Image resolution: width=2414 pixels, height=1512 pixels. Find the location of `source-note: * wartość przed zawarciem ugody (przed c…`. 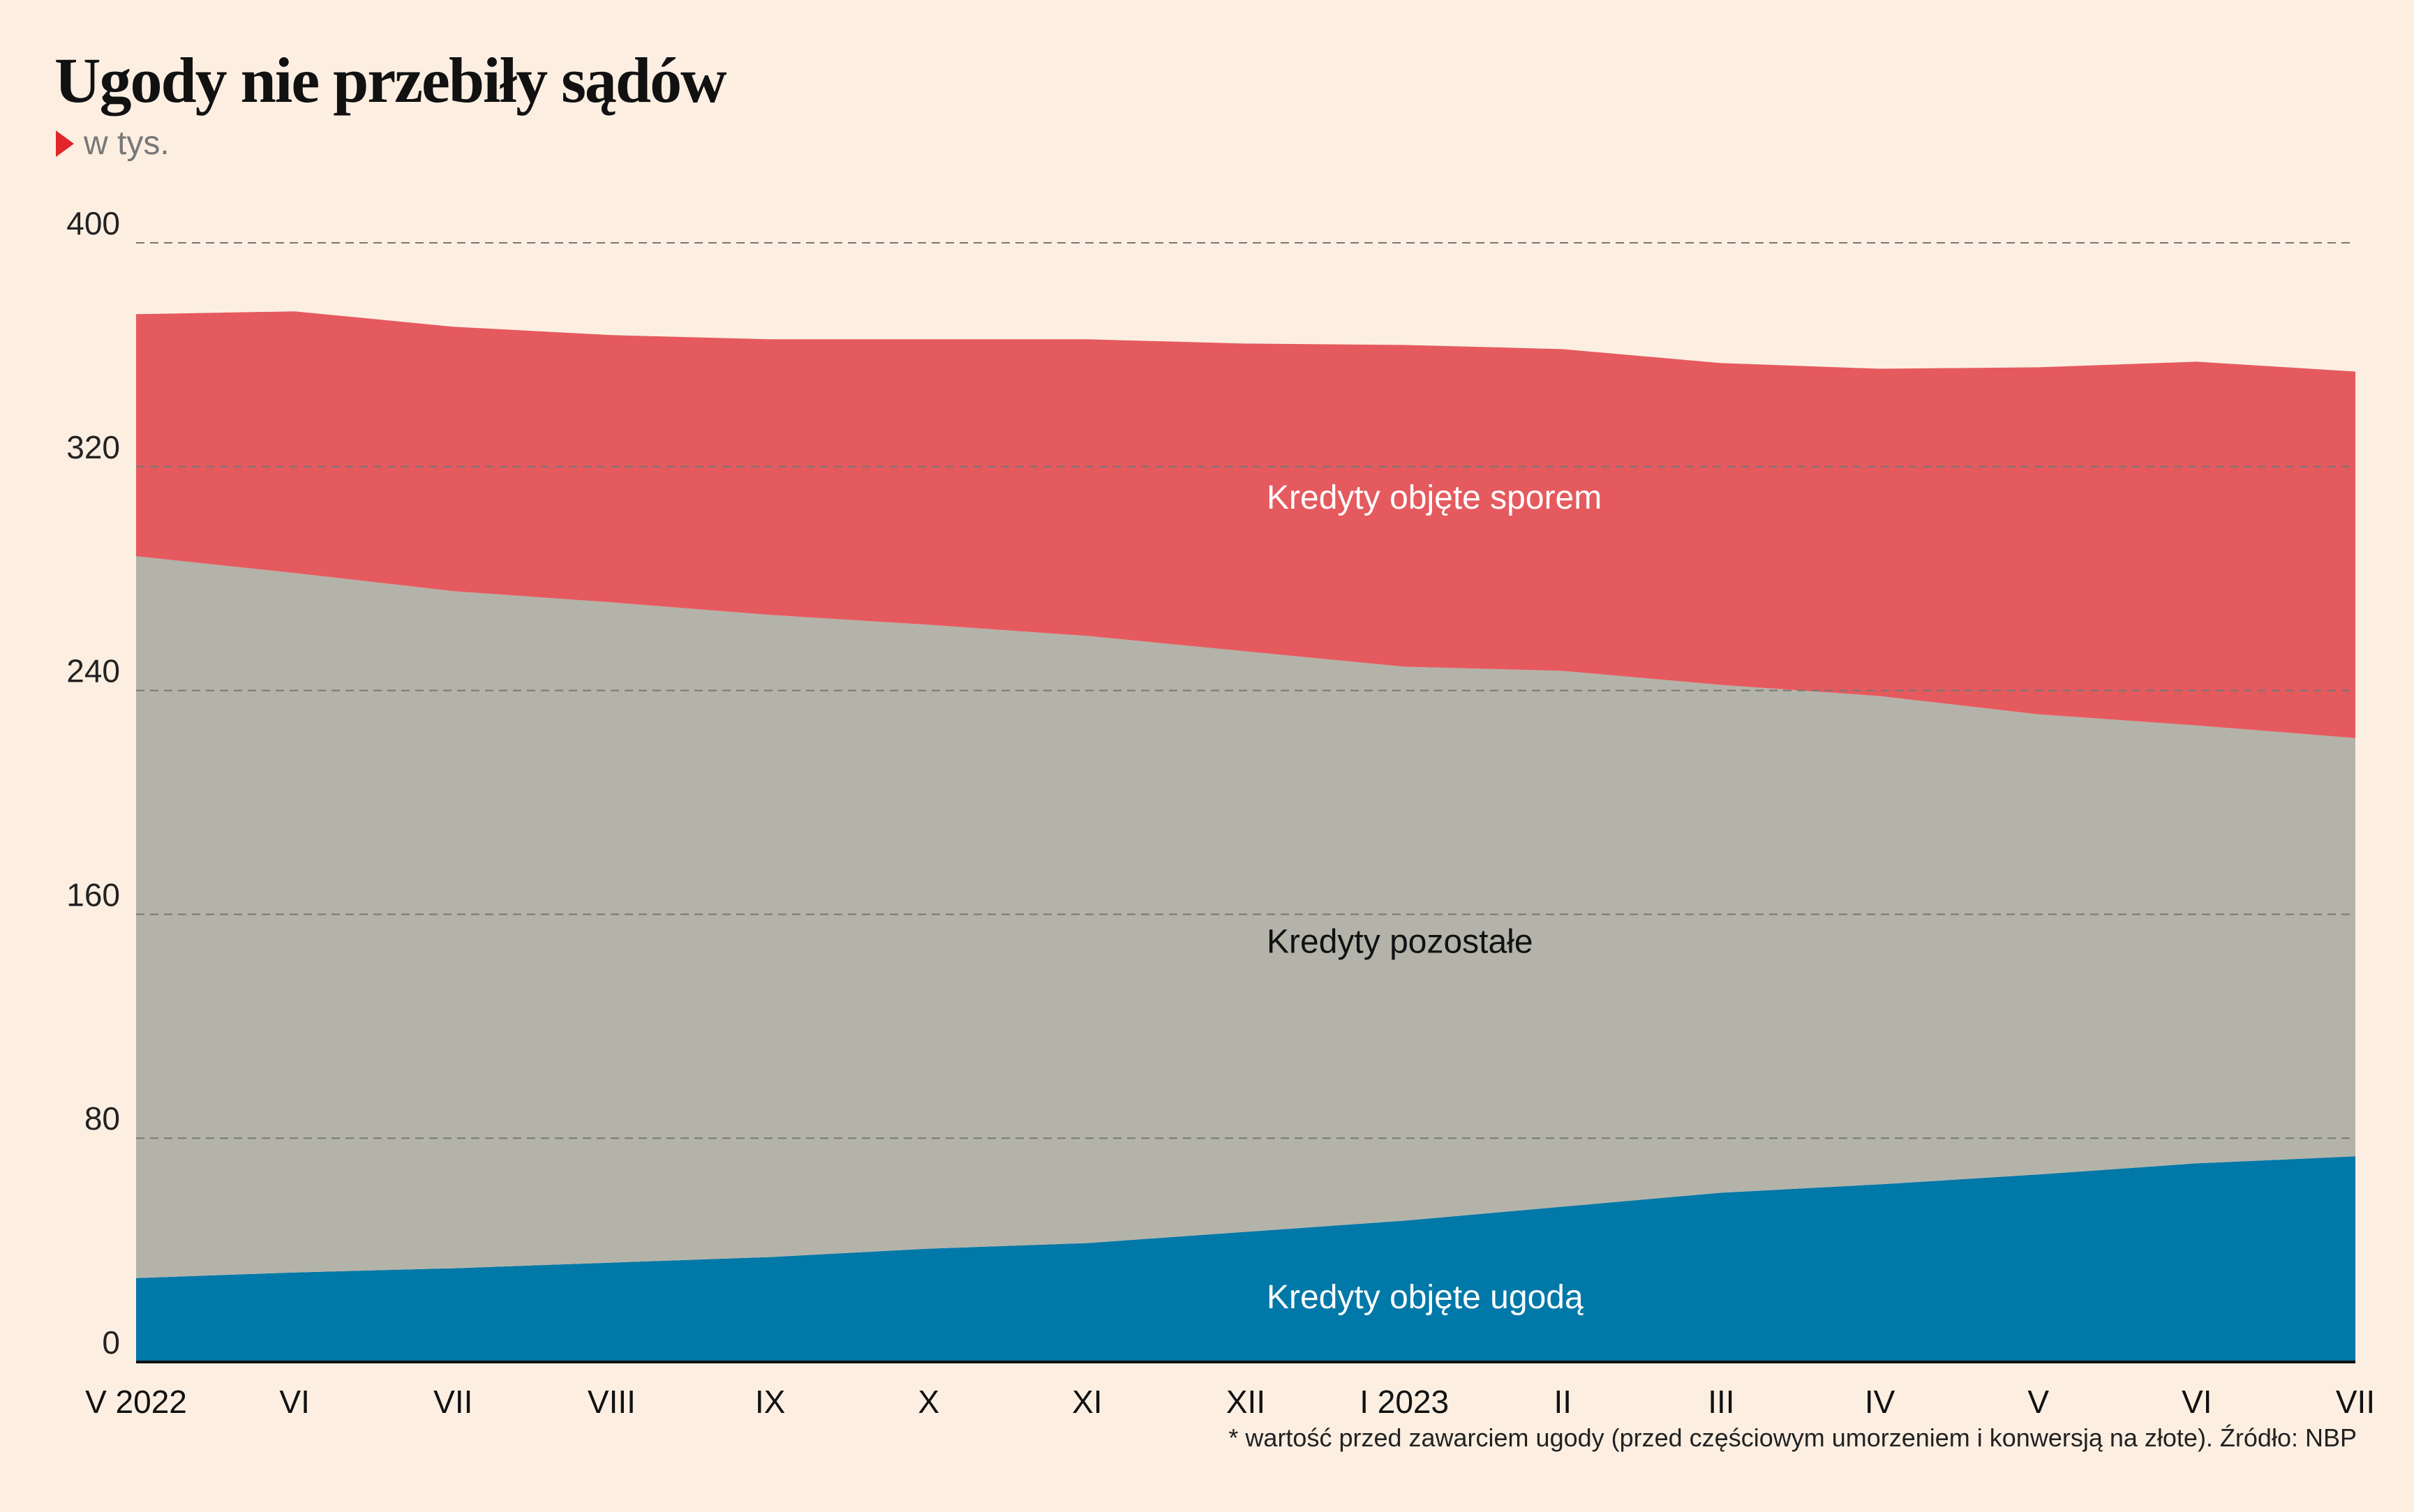

source-note: * wartość przed zawarciem ugody (przed c… is located at coordinates (1793, 1437).